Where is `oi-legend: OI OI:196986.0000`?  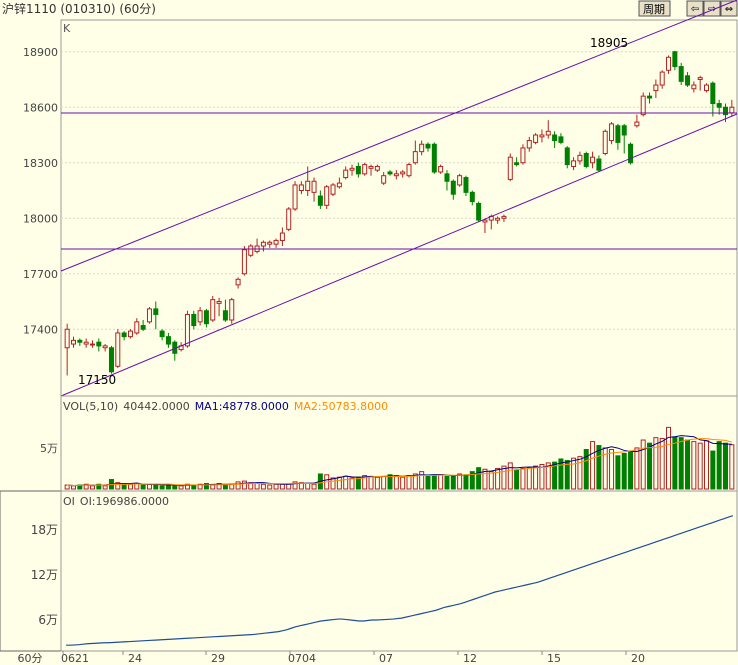 oi-legend: OI OI:196986.0000 is located at coordinates (116, 501).